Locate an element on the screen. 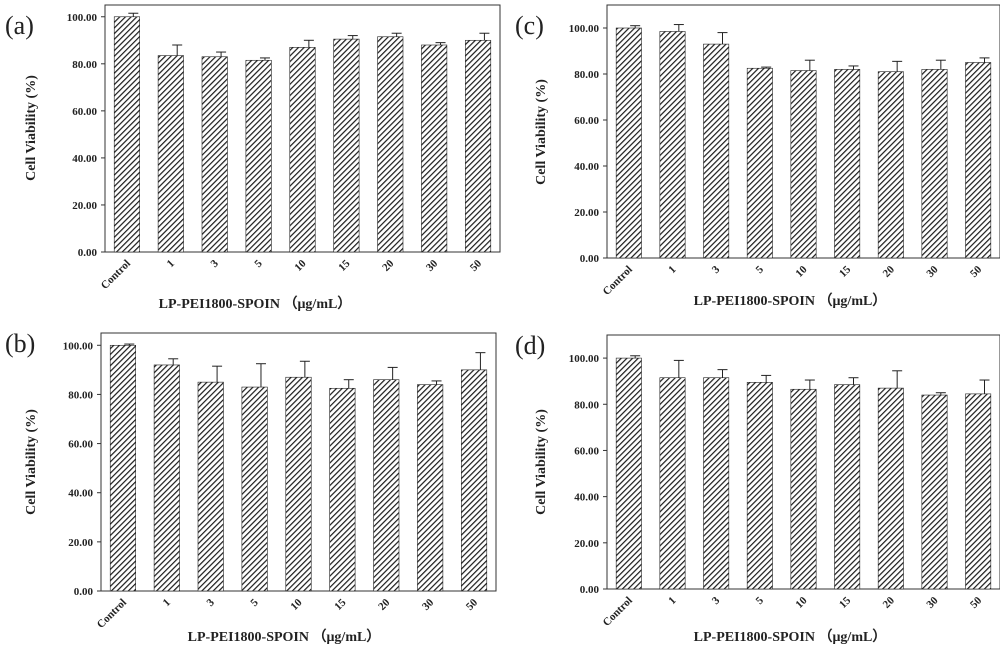 Image resolution: width=1000 pixels, height=650 pixels. panel-label: (c) is located at coordinates (529, 25).